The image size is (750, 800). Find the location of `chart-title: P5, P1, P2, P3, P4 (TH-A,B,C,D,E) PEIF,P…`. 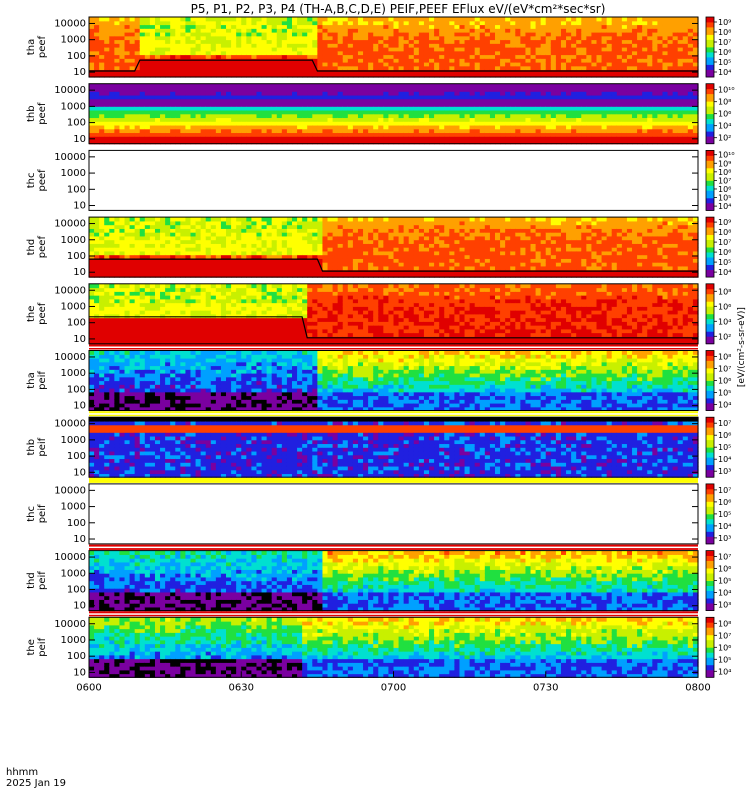

chart-title: P5, P1, P2, P3, P4 (TH-A,B,C,D,E) PEIF,P… is located at coordinates (398, 9).